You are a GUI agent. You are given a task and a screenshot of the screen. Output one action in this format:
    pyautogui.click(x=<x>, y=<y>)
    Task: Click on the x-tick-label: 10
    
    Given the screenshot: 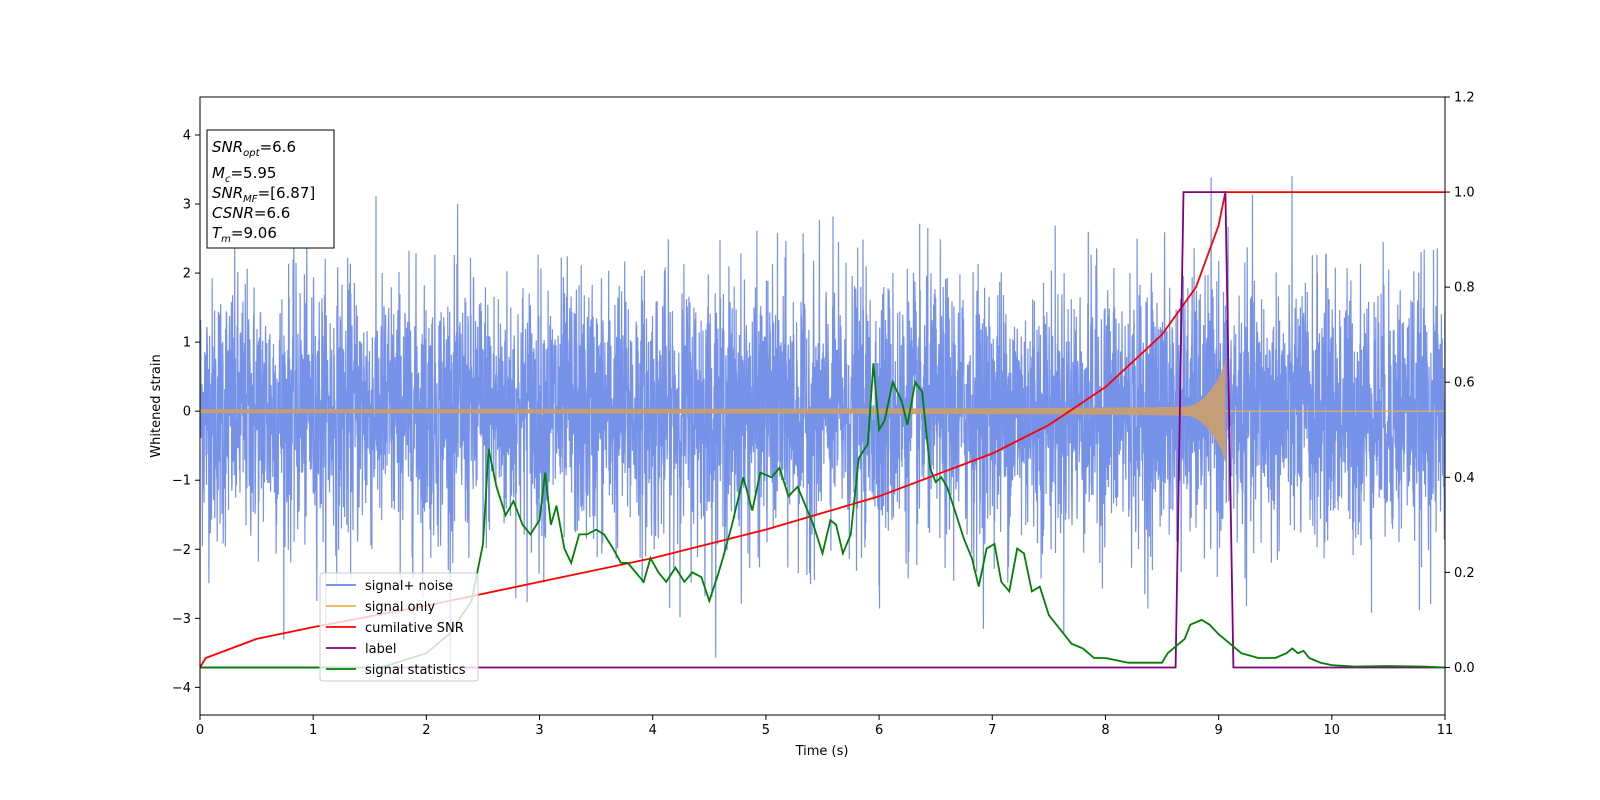 What is the action you would take?
    pyautogui.click(x=1332, y=730)
    